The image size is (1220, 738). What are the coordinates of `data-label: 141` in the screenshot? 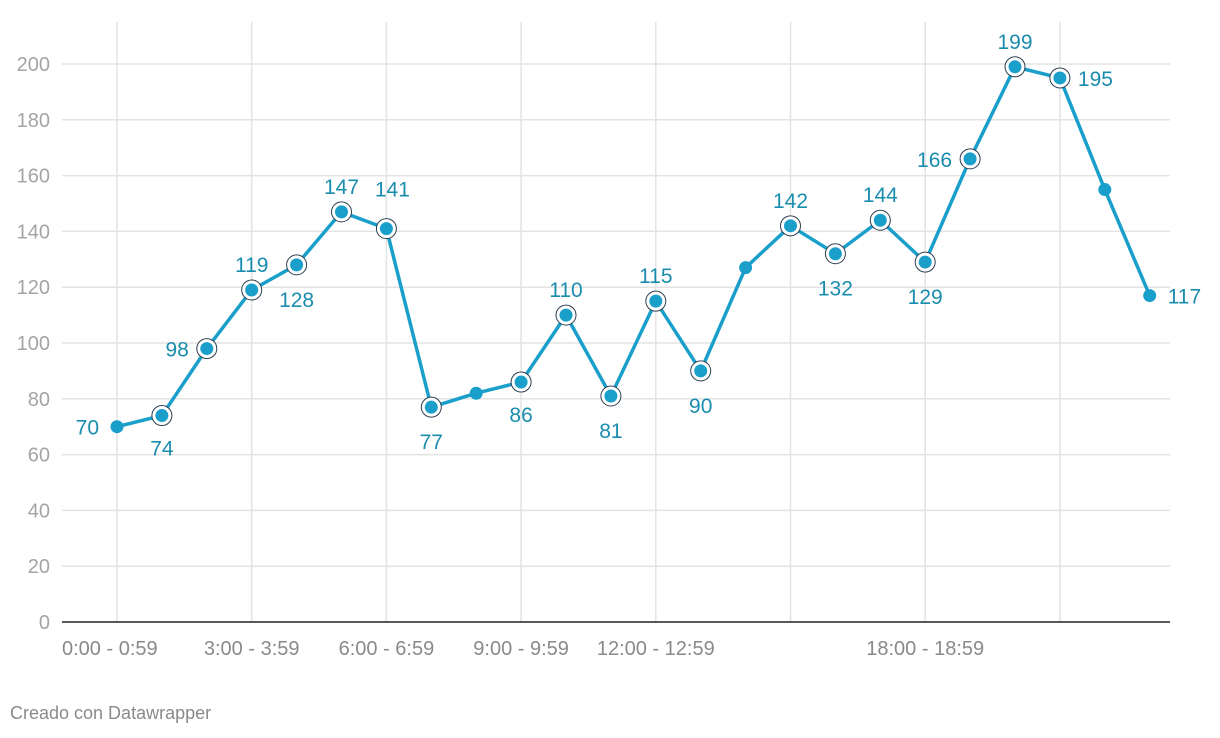 It's located at (392, 190).